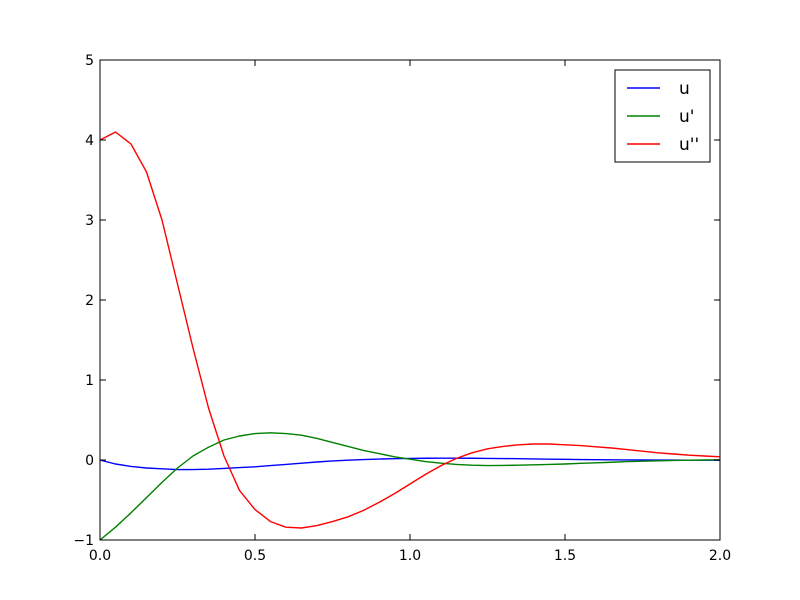 The width and height of the screenshot is (800, 600). Describe the element at coordinates (83, 541) in the screenshot. I see `y-tick-label: −1` at that location.